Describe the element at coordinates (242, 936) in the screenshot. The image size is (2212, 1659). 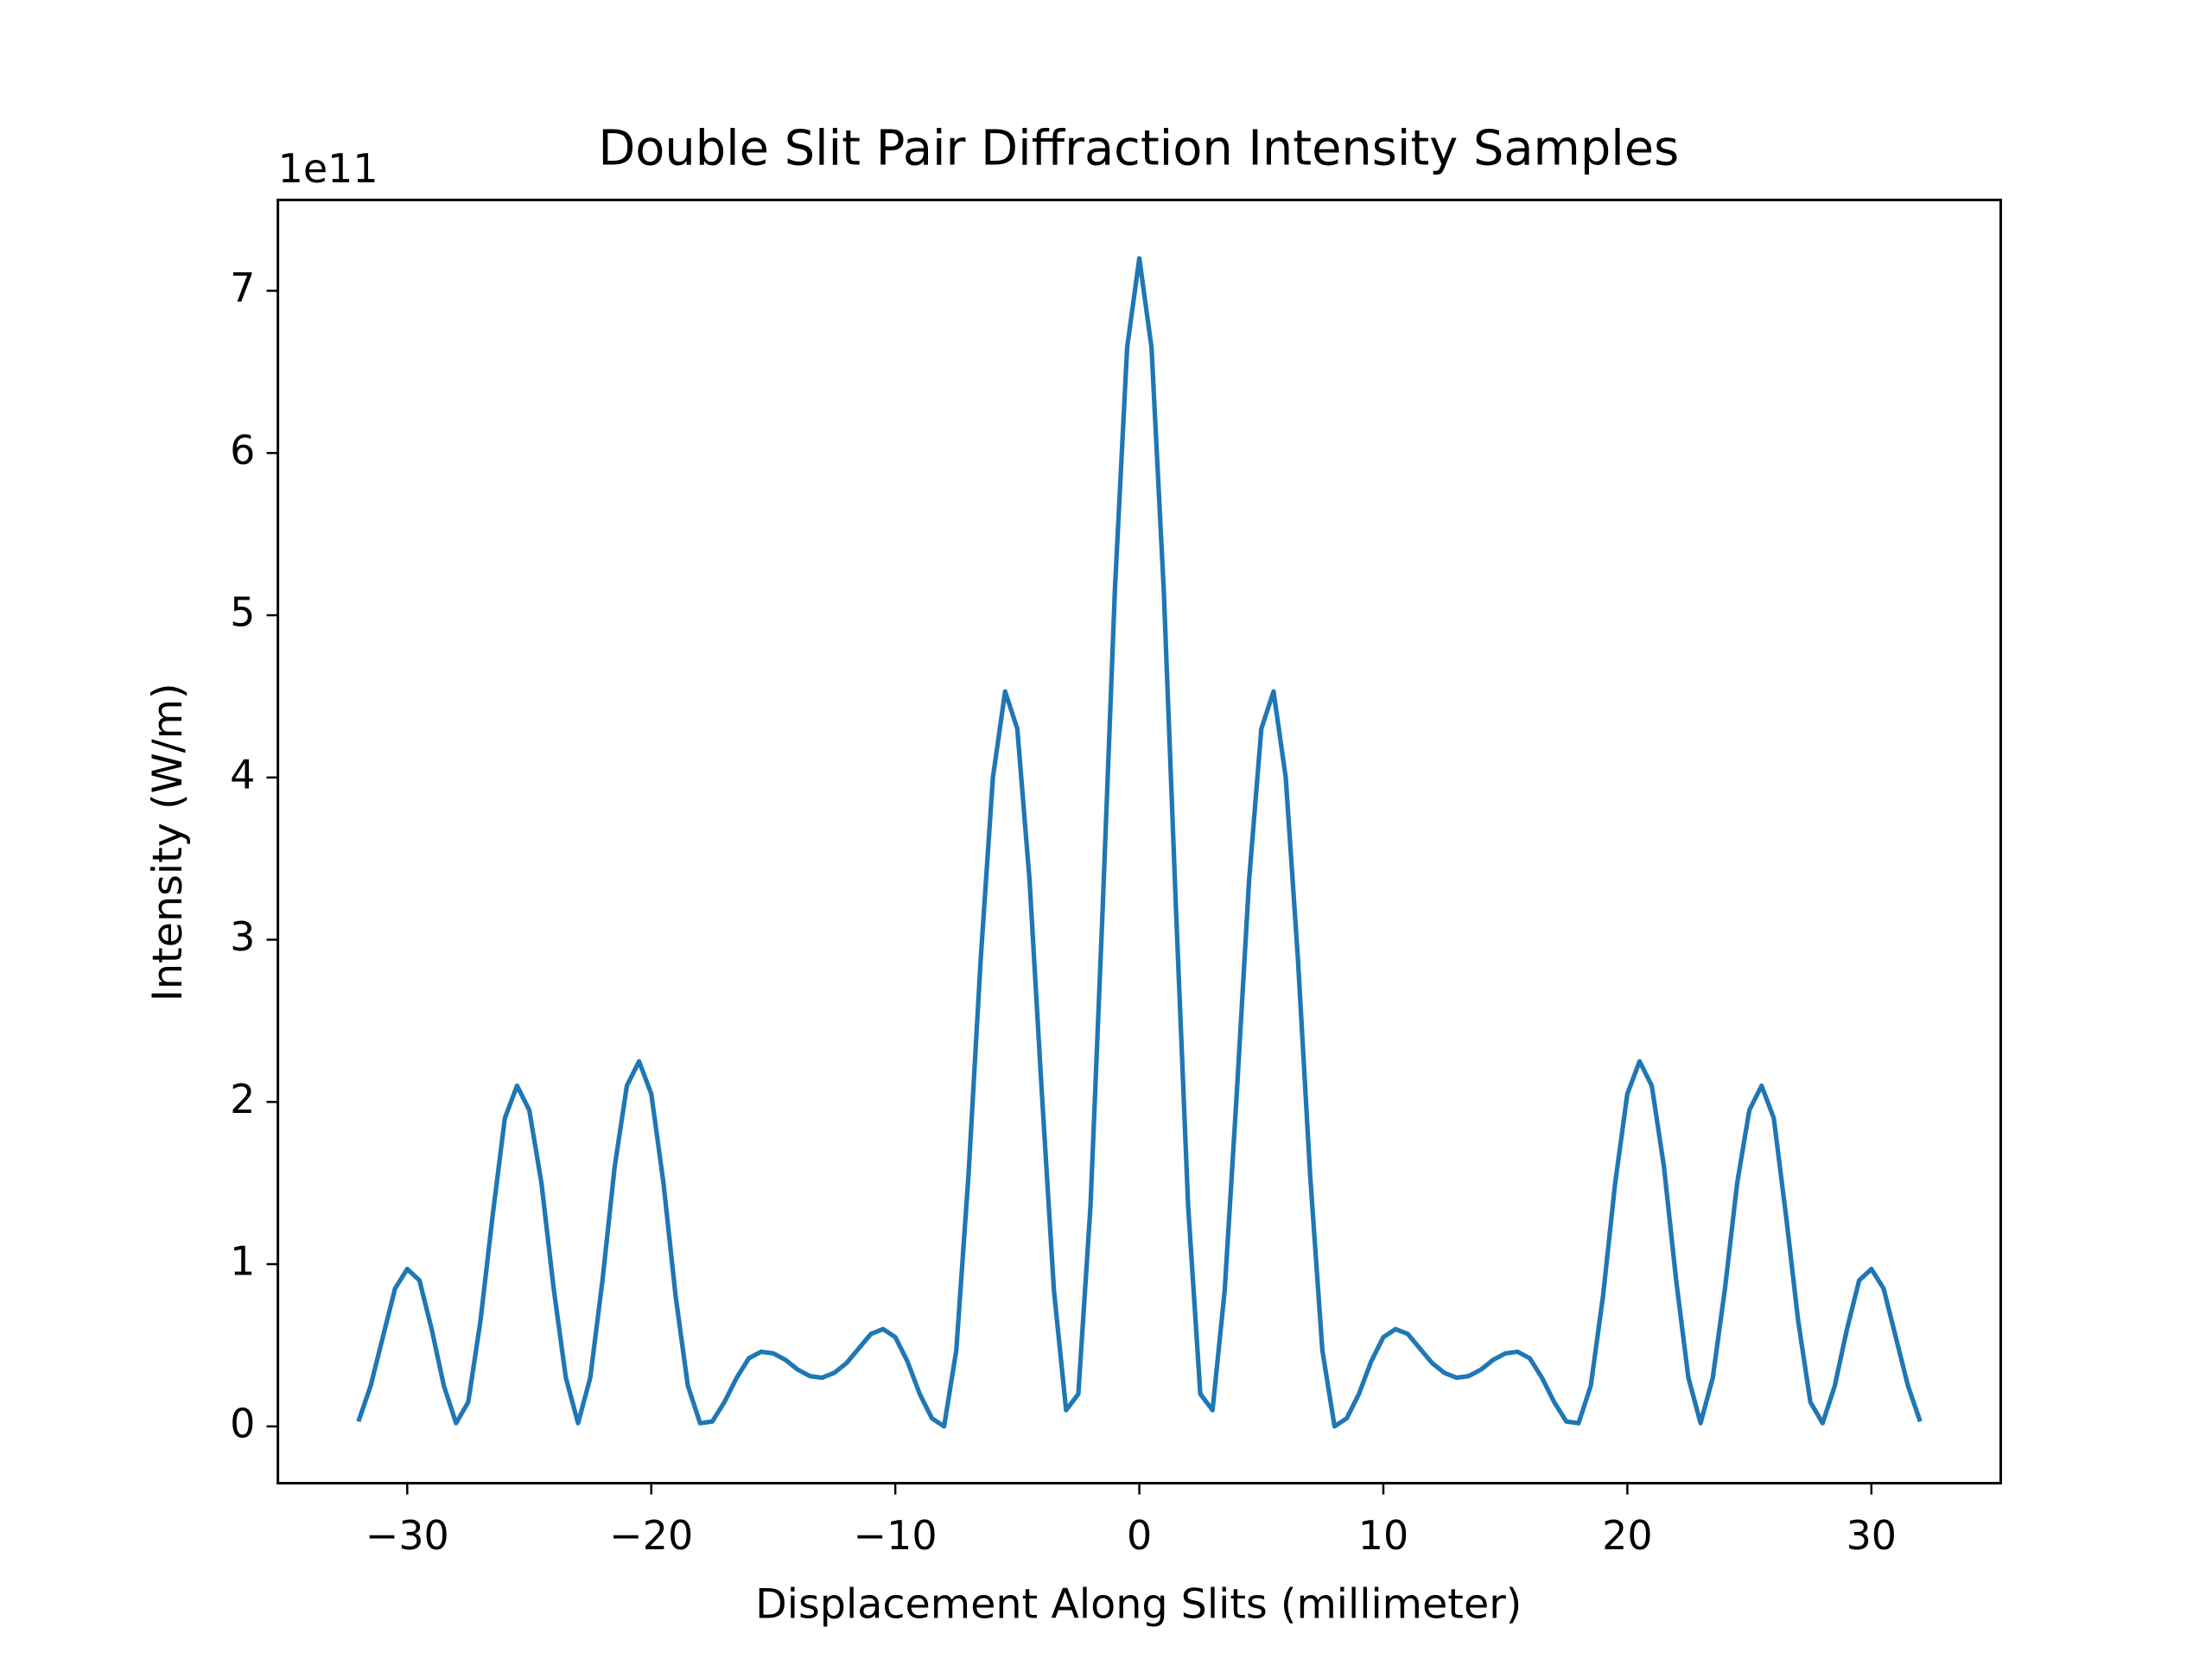
I see `y-tick-label: 3` at that location.